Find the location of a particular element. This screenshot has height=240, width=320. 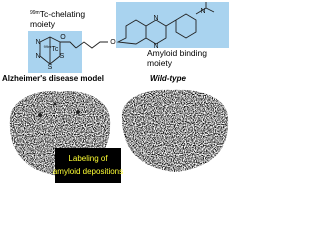

brain-section-wt is located at coordinates (175, 130).